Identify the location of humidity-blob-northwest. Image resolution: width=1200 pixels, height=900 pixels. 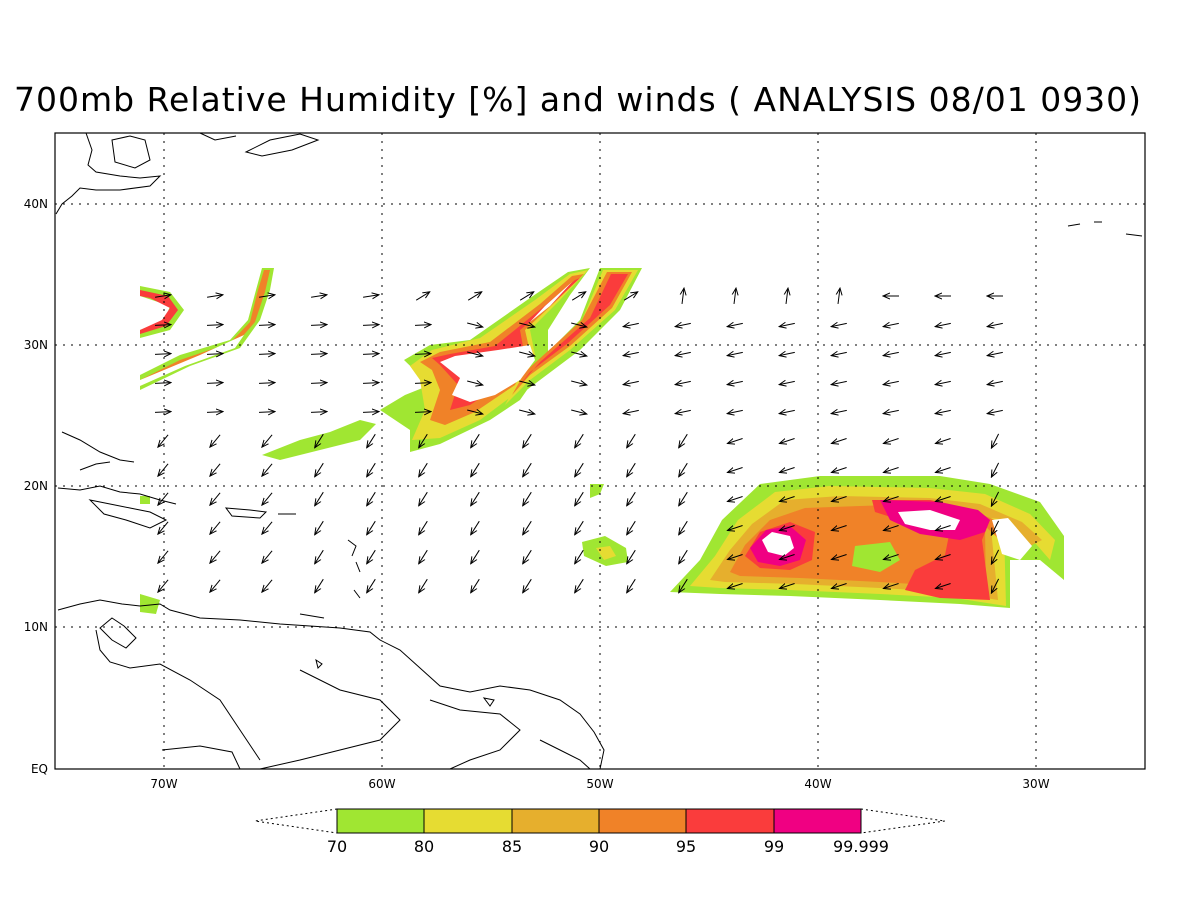
(258, 364).